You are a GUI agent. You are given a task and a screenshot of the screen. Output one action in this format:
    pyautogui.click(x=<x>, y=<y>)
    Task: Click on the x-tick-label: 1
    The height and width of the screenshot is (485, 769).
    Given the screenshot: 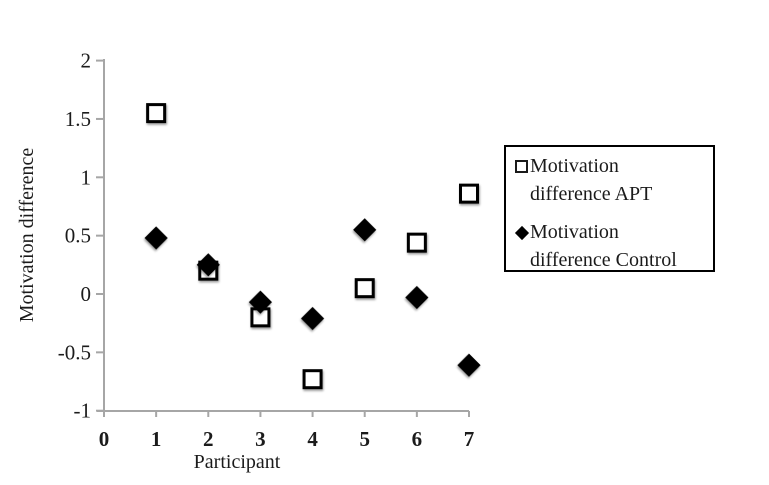 What is the action you would take?
    pyautogui.click(x=156, y=439)
    